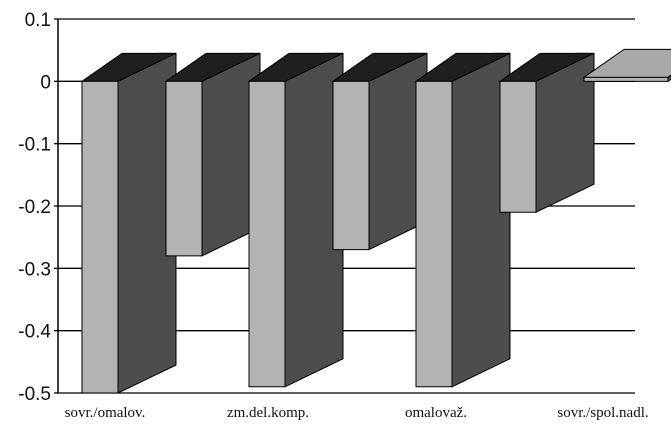 This screenshot has height=425, width=671. I want to click on y-tick-label: -0.5, so click(34, 394).